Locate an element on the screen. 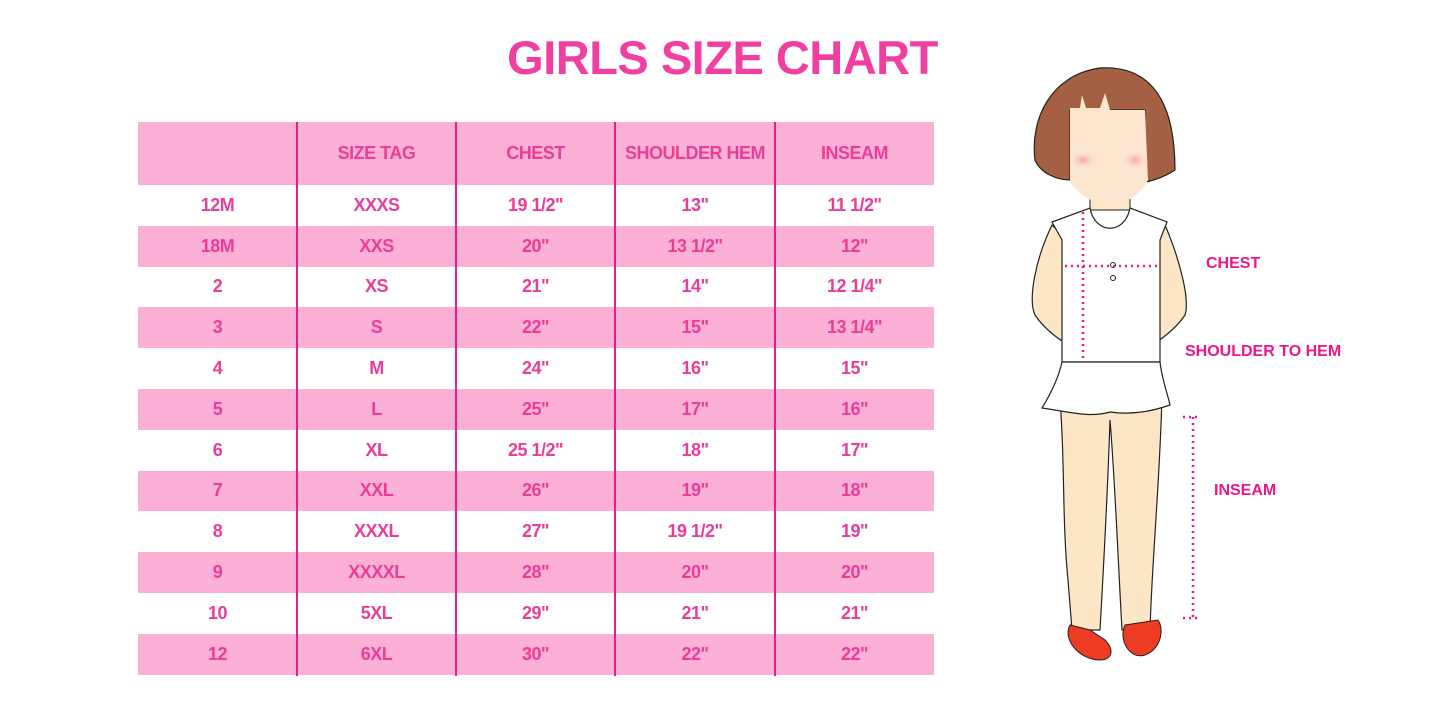  right-shoe is located at coordinates (1142, 638).